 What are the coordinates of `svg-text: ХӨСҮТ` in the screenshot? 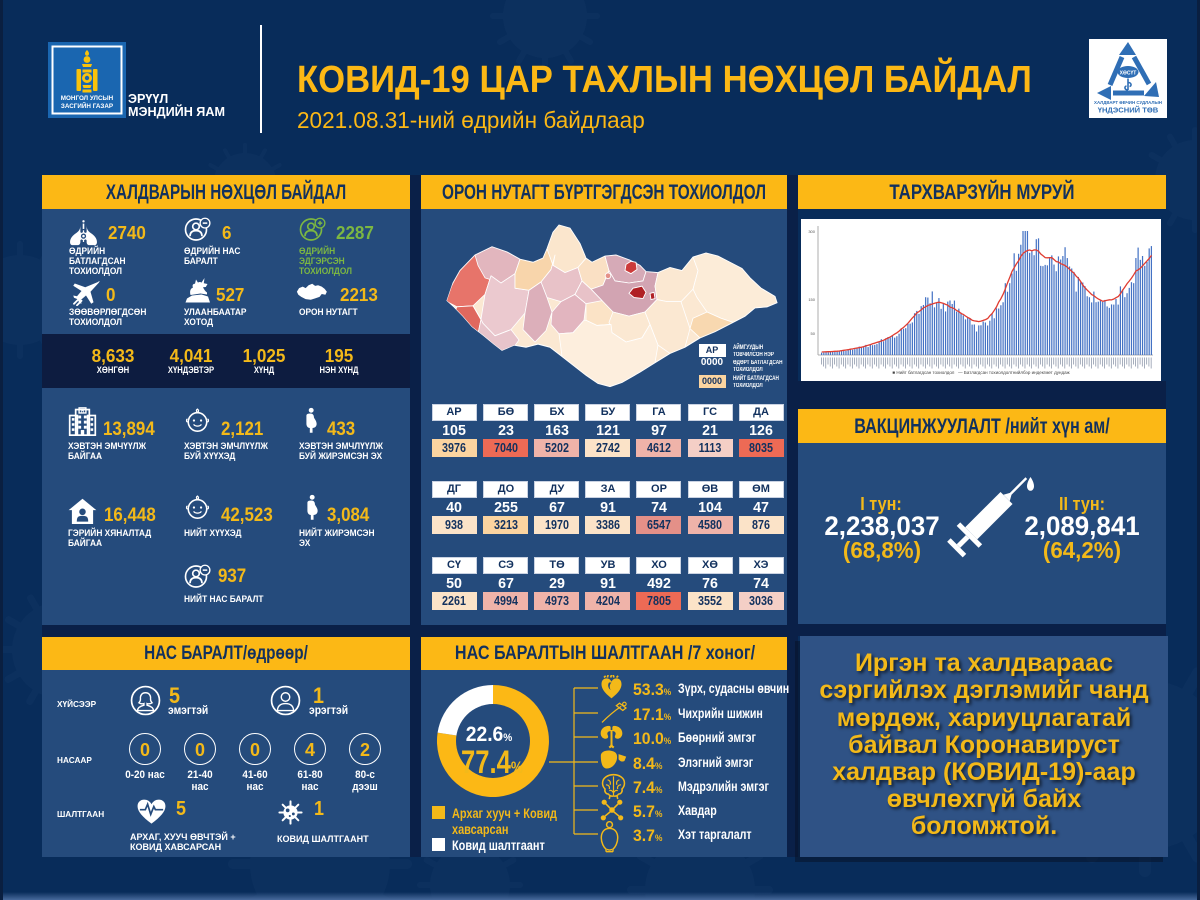 It's located at (1128, 73).